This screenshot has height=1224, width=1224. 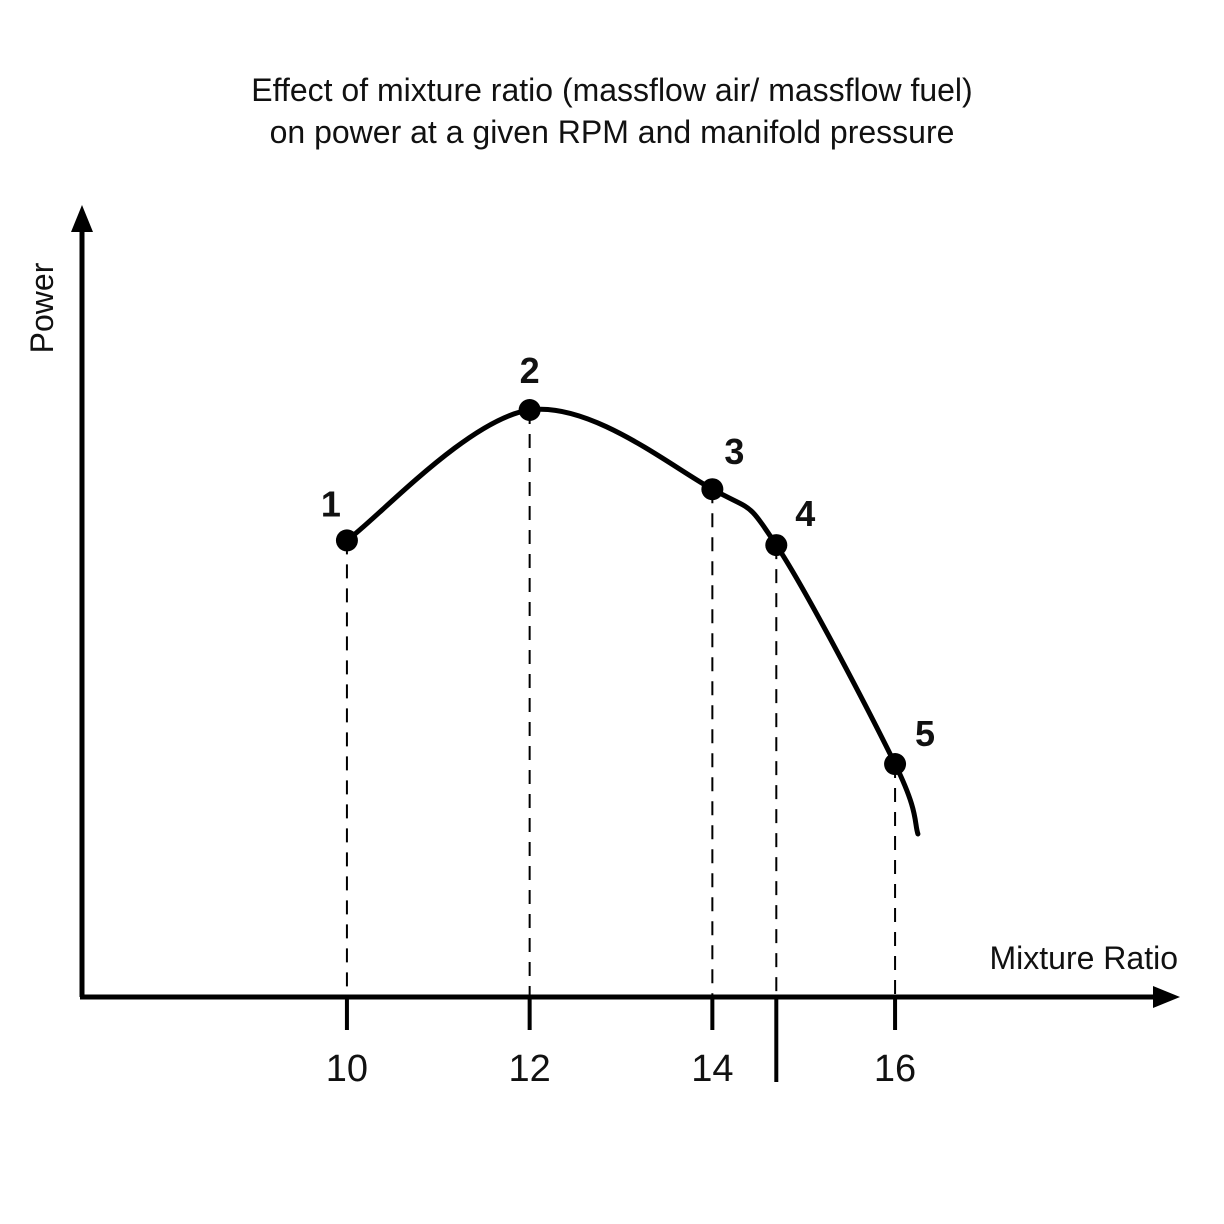 I want to click on x-axis-label: Mixture Ratio, so click(x=1084, y=958).